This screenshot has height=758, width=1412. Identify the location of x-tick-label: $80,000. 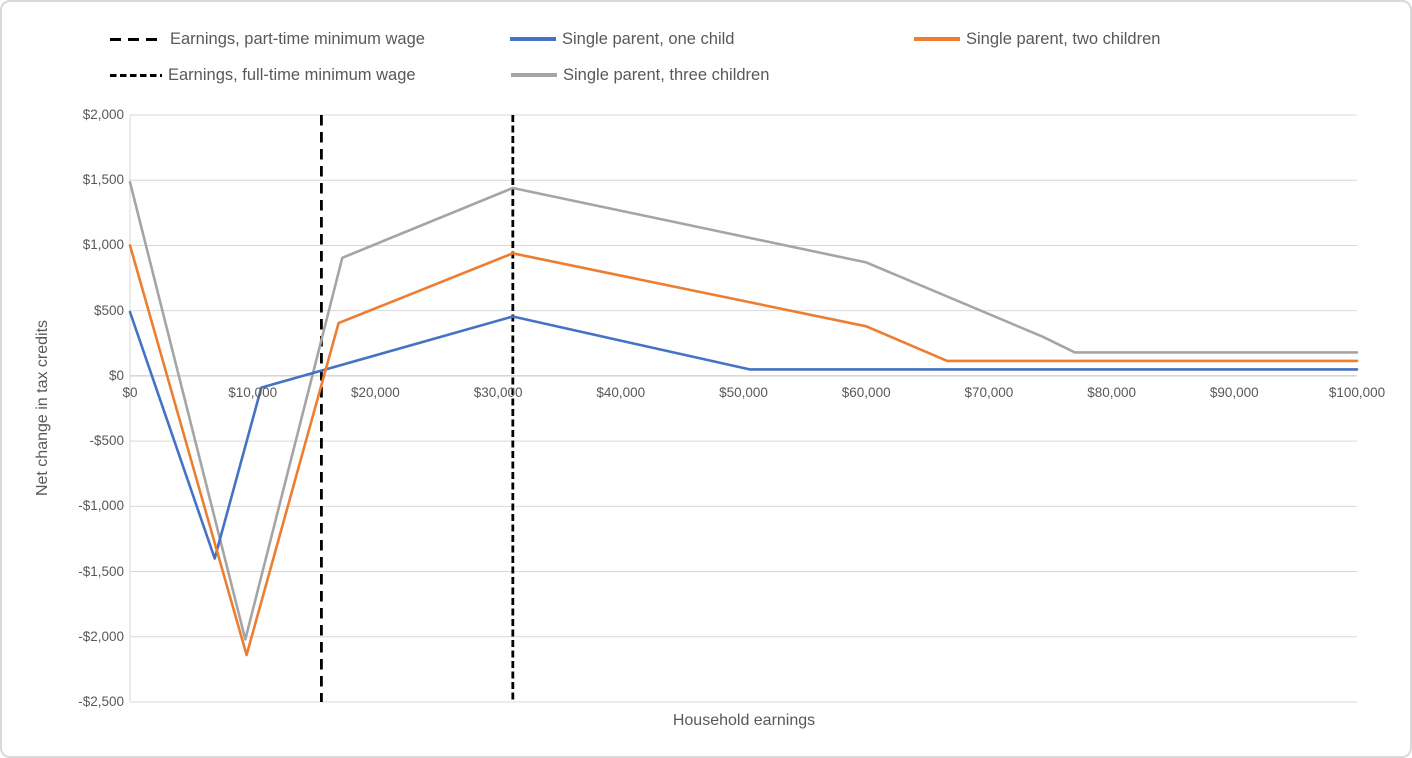
(1111, 392).